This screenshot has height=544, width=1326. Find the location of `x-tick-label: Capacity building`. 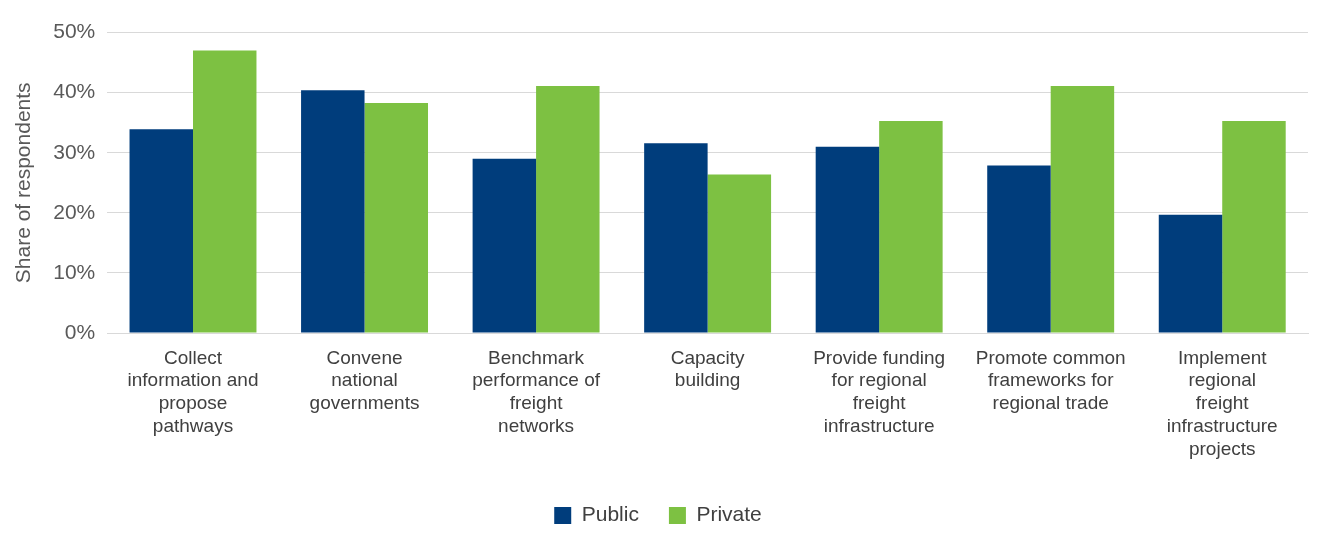

x-tick-label: Capacity building is located at coordinates (708, 368).